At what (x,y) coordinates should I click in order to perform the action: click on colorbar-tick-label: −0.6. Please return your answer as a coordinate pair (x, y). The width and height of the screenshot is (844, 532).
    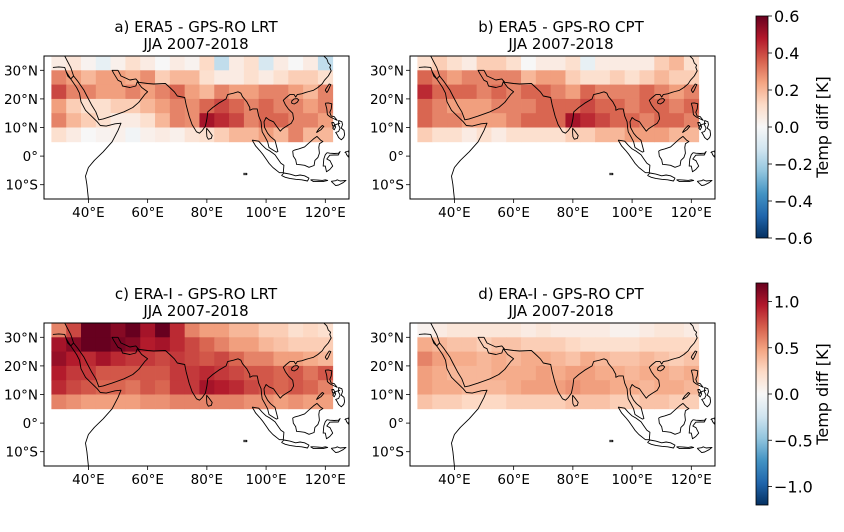
    Looking at the image, I should click on (793, 238).